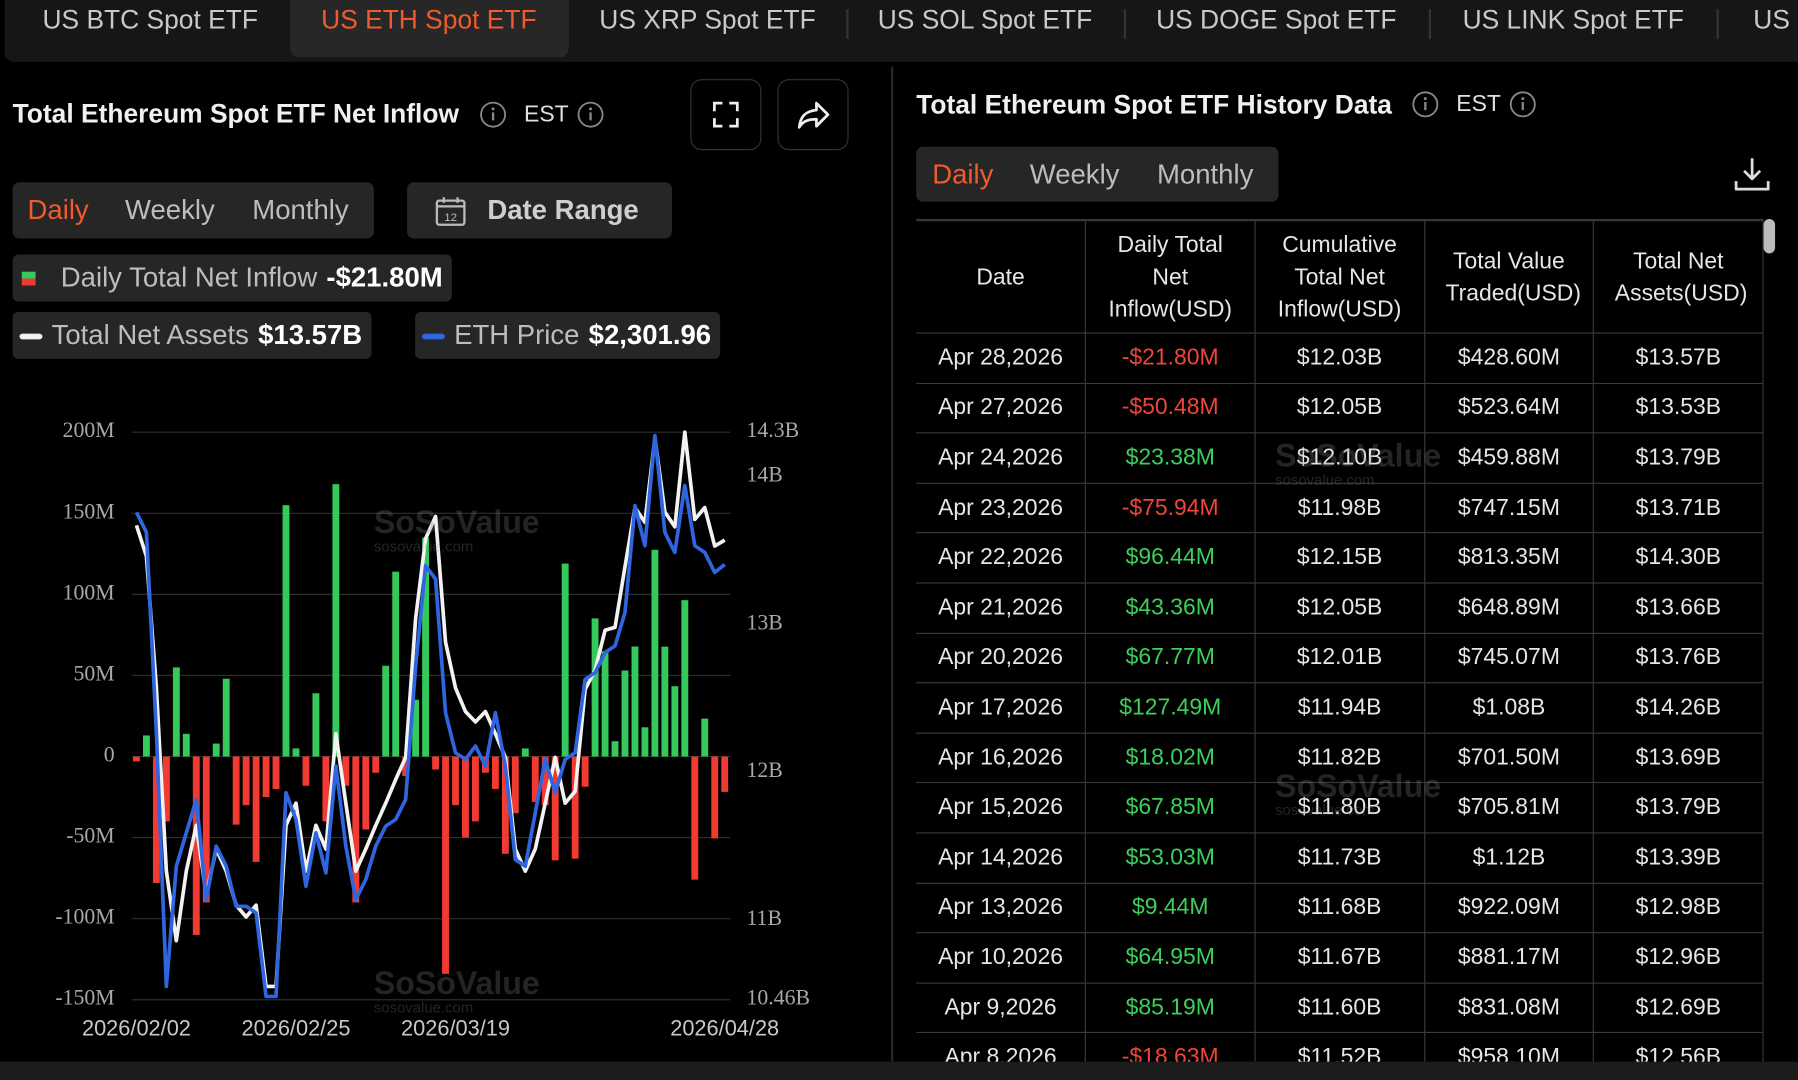 The height and width of the screenshot is (1080, 1798). I want to click on x-tick-label: 2026/03/19, so click(455, 1027).